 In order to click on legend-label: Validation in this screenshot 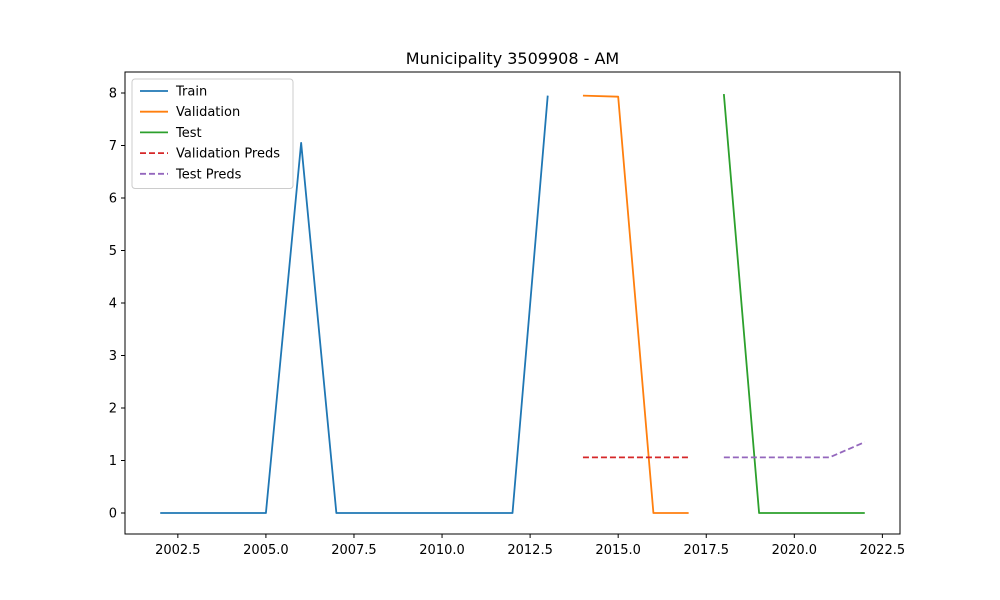, I will do `click(208, 112)`.